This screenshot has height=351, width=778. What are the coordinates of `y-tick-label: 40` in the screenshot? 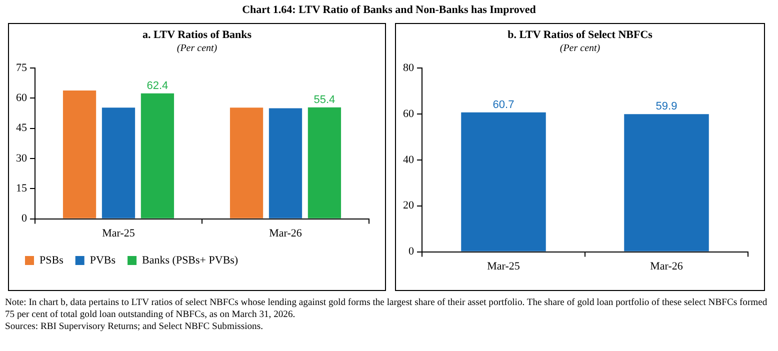 It's located at (408, 160).